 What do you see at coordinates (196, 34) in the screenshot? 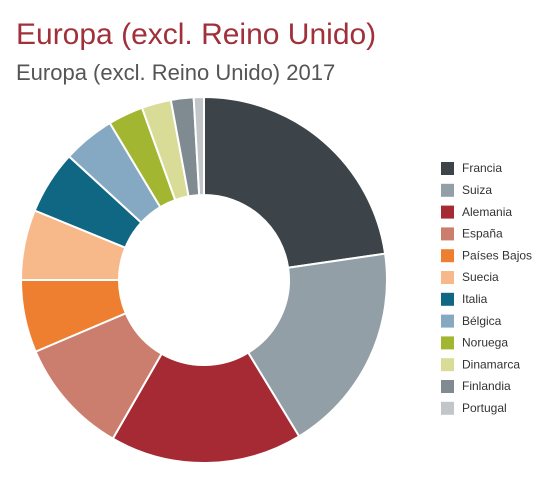
I see `chart-title: Europa (excl. Reino Unido)` at bounding box center [196, 34].